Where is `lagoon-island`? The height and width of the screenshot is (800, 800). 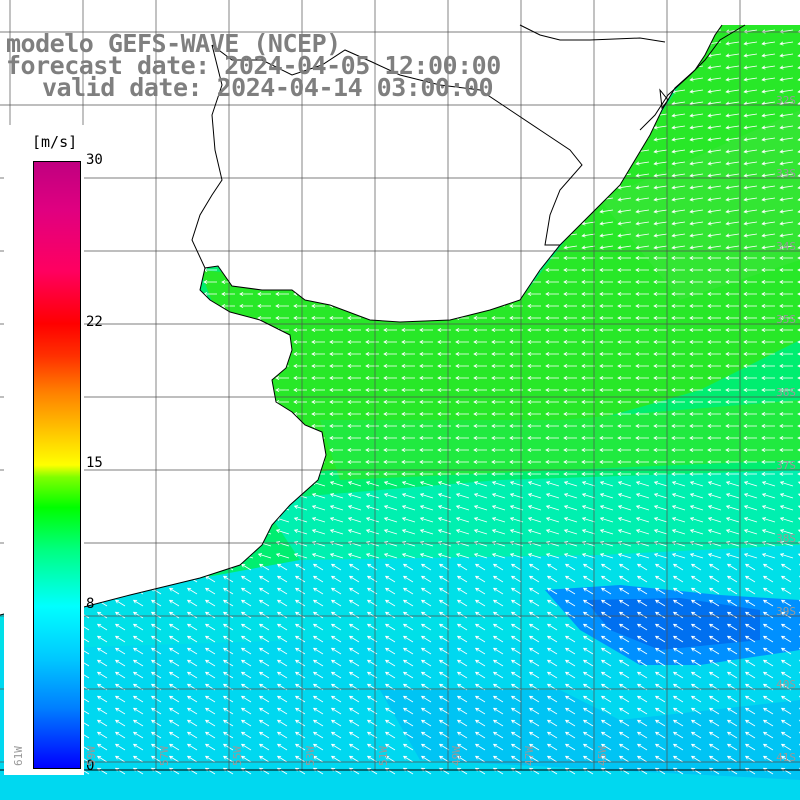 lagoon-island is located at coordinates (664, 99).